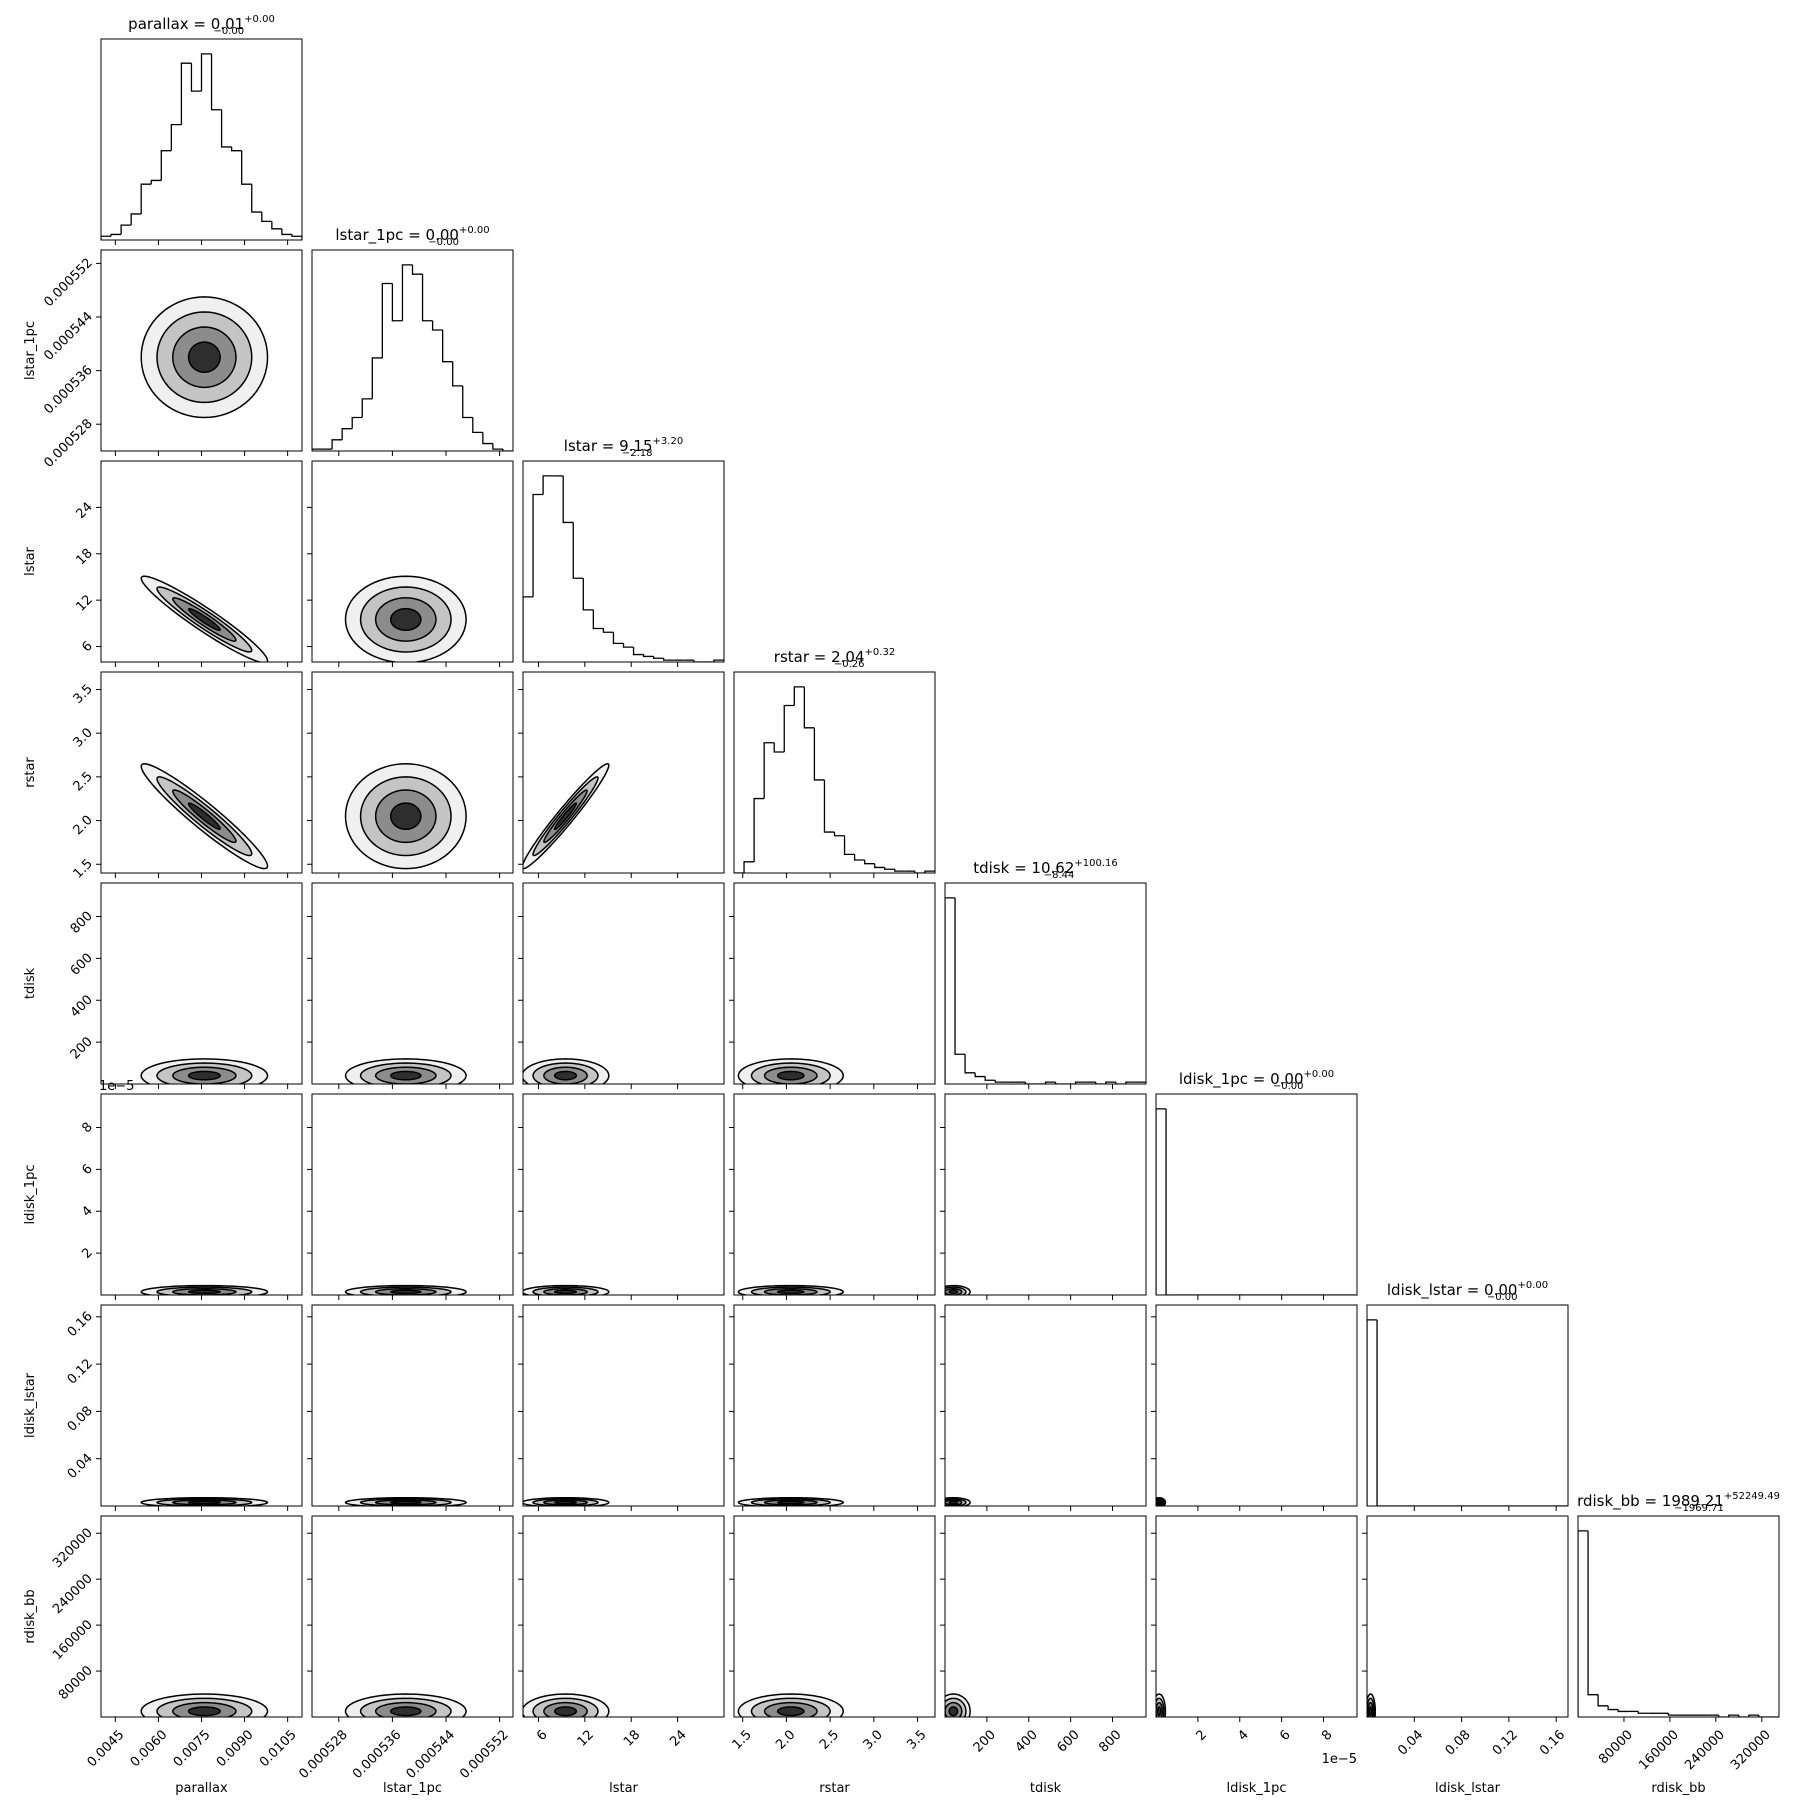  I want to click on title-text: lstar = 9.15, so click(608, 446).